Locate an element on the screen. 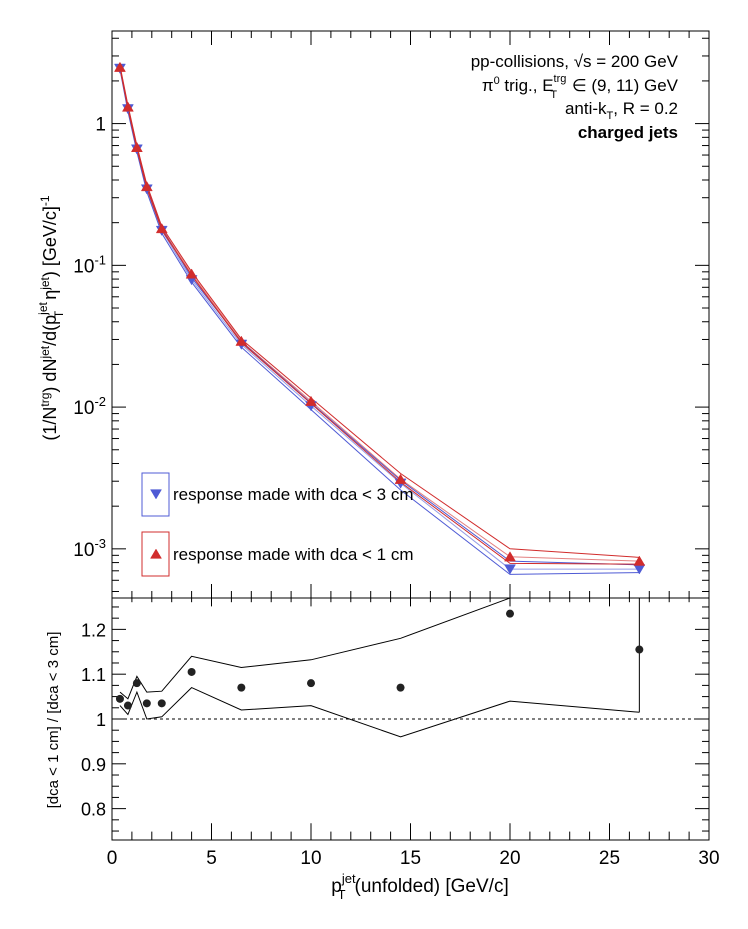 This screenshot has height=929, width=748. x-tick-label: 0 is located at coordinates (112, 858).